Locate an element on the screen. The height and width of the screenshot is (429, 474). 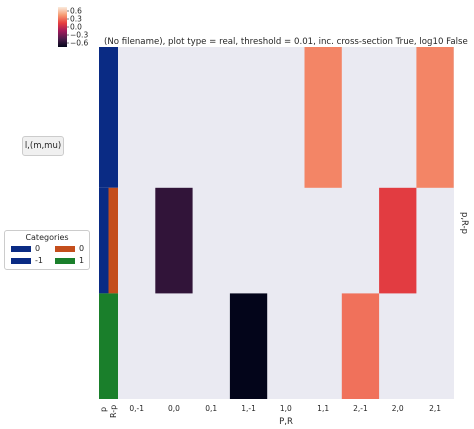
legend-title: Categories is located at coordinates (47, 237).